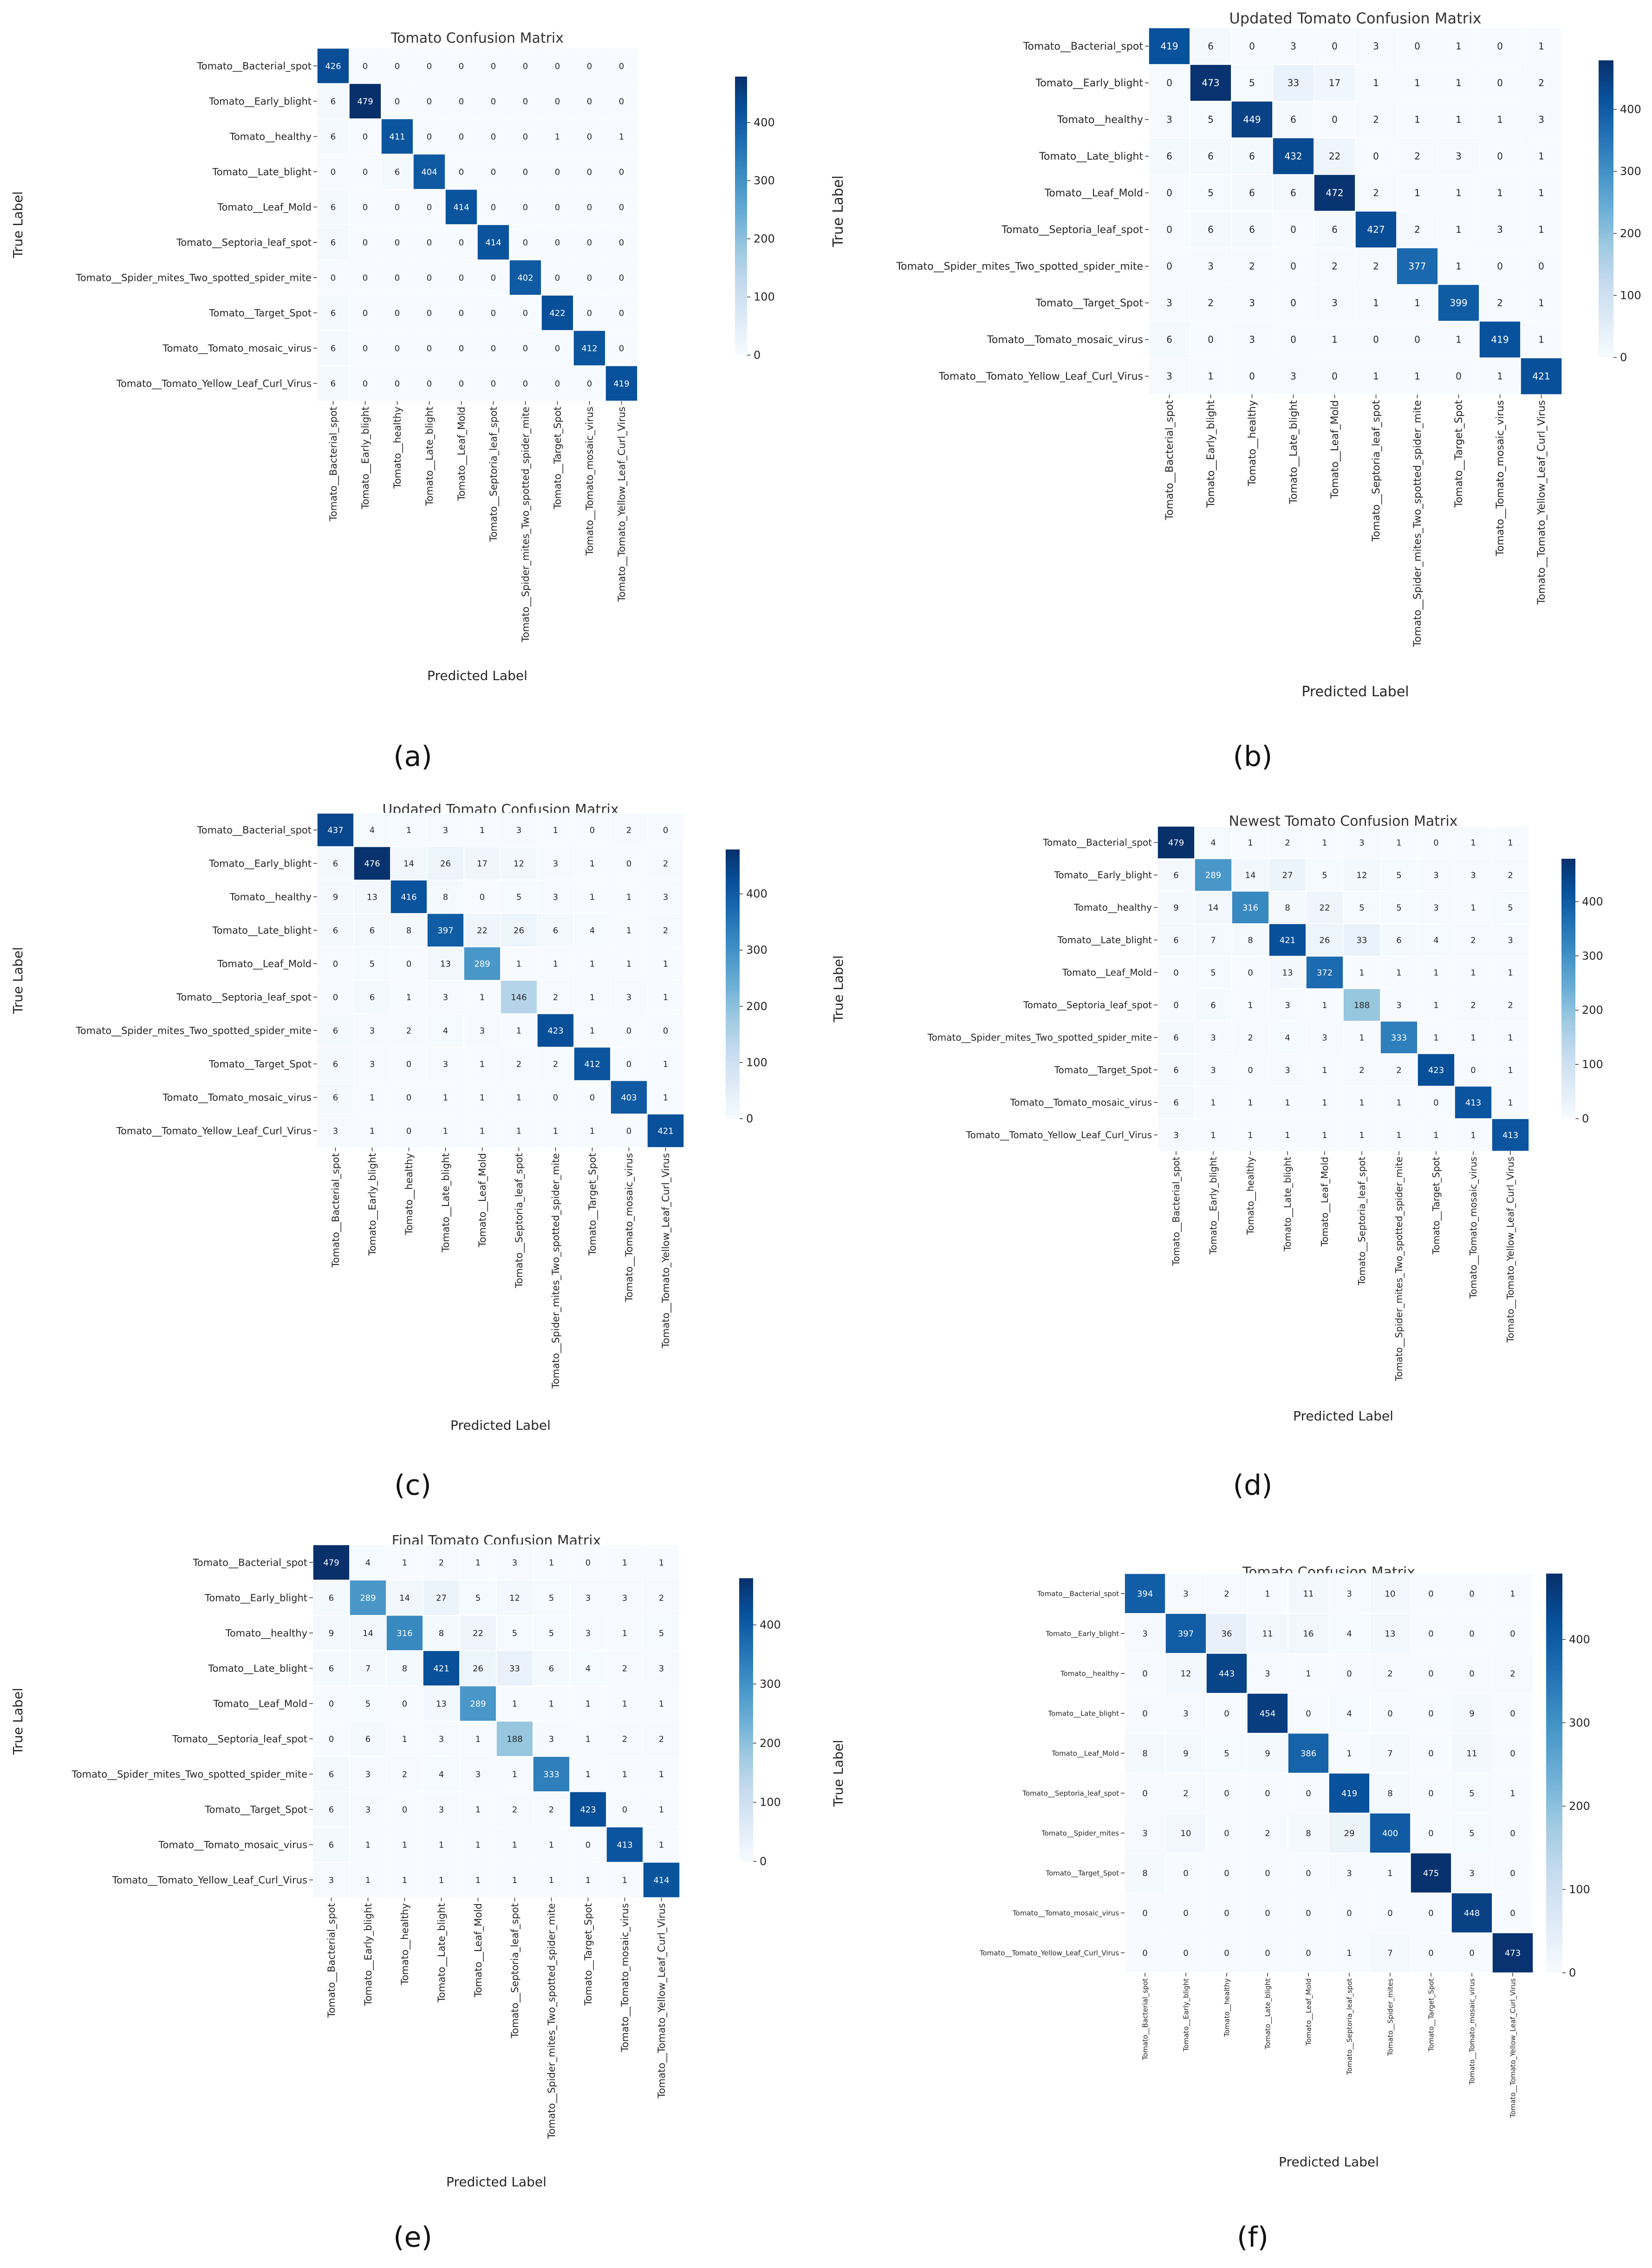 The width and height of the screenshot is (1652, 2268). Describe the element at coordinates (1472, 1753) in the screenshot. I see `cell-value-label: 11` at that location.